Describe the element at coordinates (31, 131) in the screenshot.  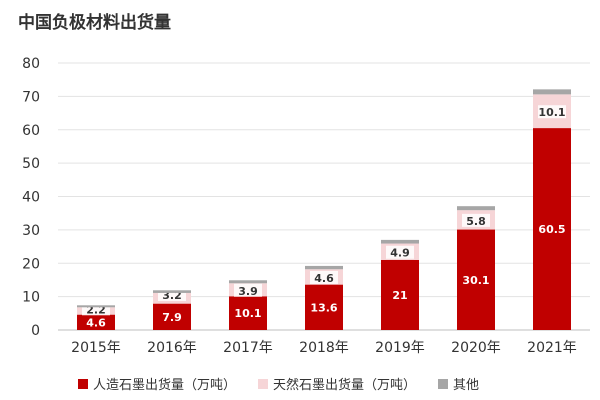
I see `y-tick-label: 60` at that location.